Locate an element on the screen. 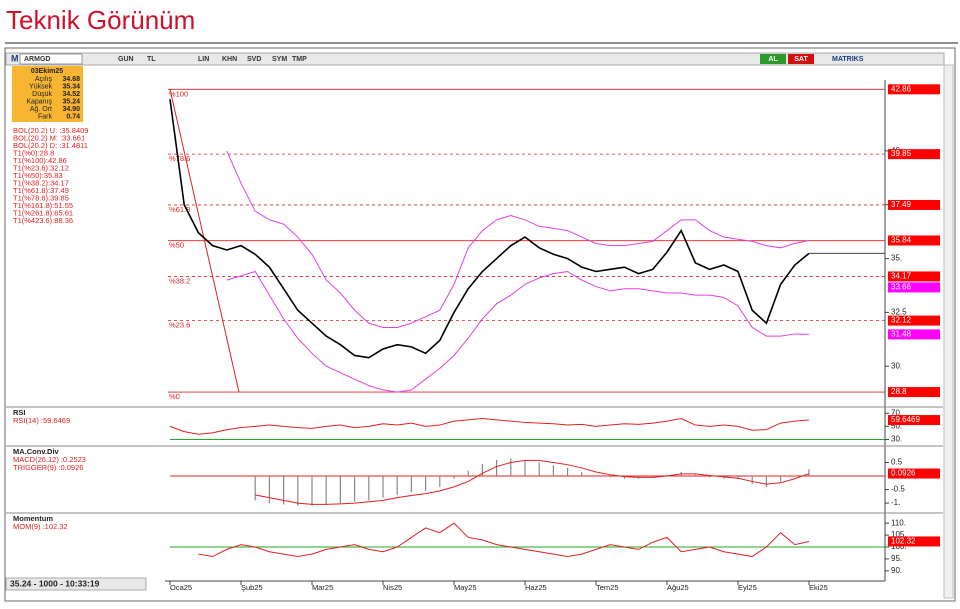 This screenshot has height=609, width=960. info-value: 34.68 is located at coordinates (71, 79).